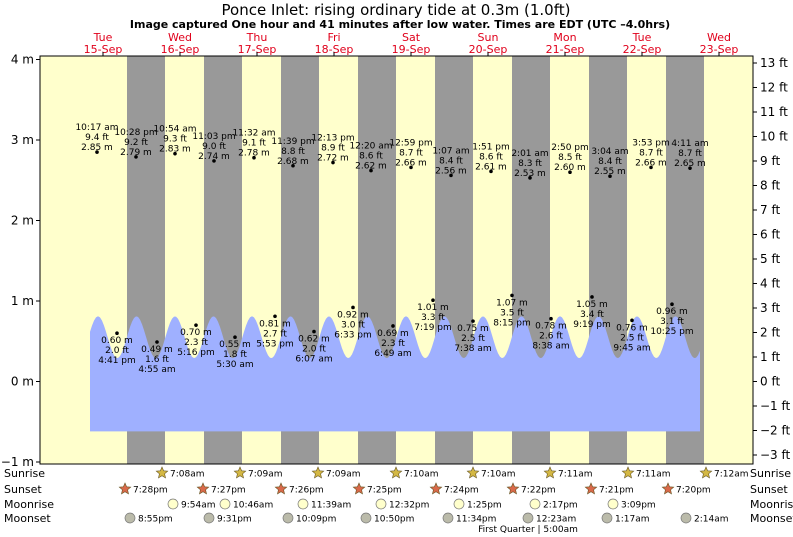  Describe the element at coordinates (719, 49) in the screenshot. I see `date-label: 23-Sep` at that location.